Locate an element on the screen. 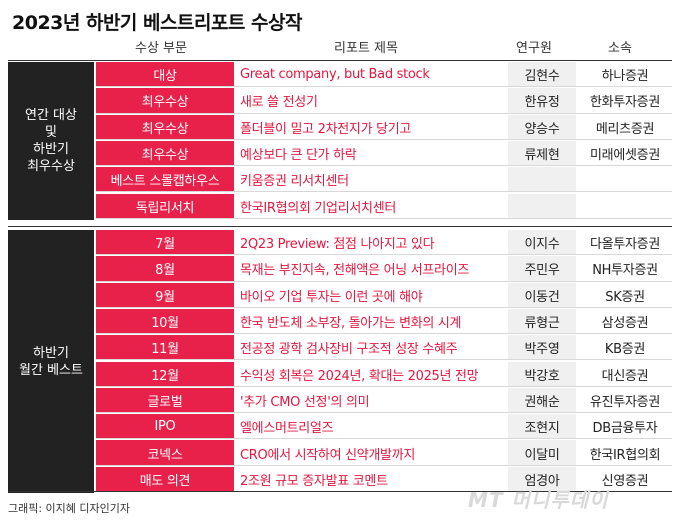  award-category: 10월 is located at coordinates (165, 321).